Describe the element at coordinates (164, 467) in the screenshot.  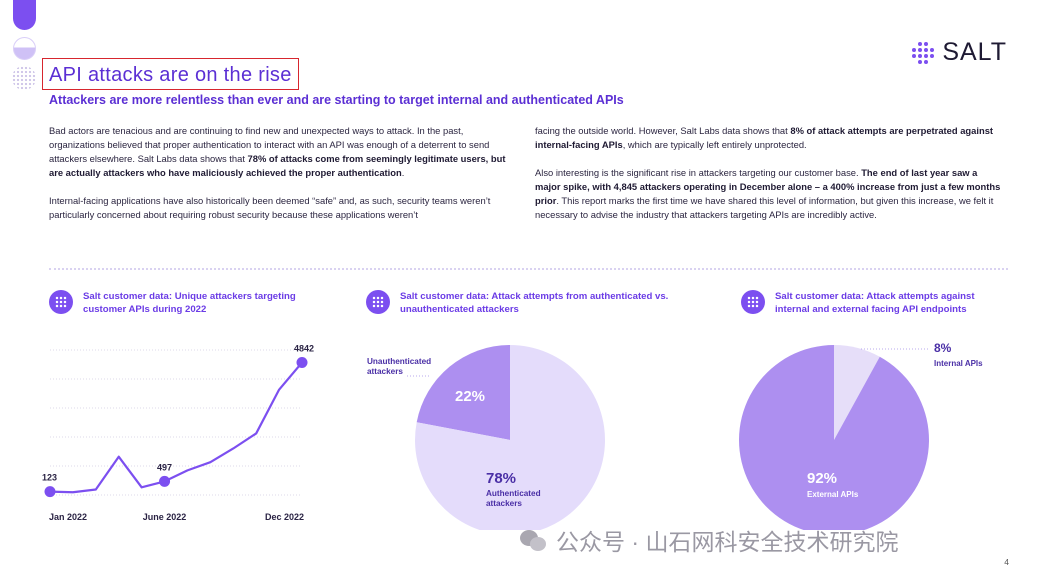
I see `data-label: 497` at that location.